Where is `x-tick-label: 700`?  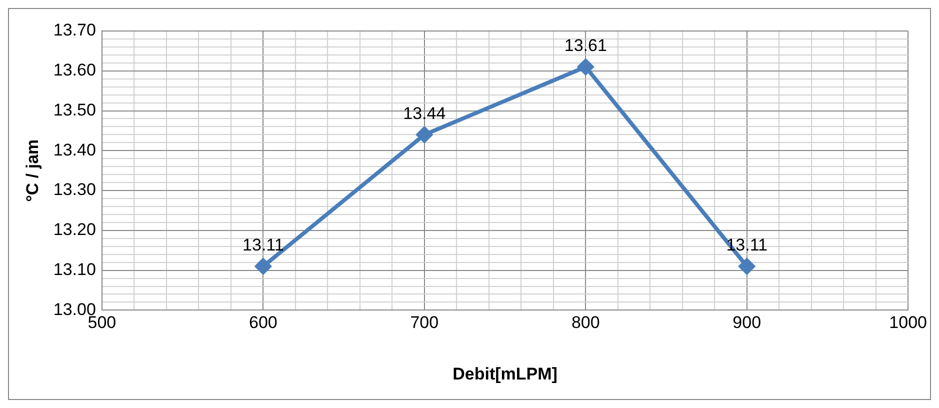 x-tick-label: 700 is located at coordinates (424, 322).